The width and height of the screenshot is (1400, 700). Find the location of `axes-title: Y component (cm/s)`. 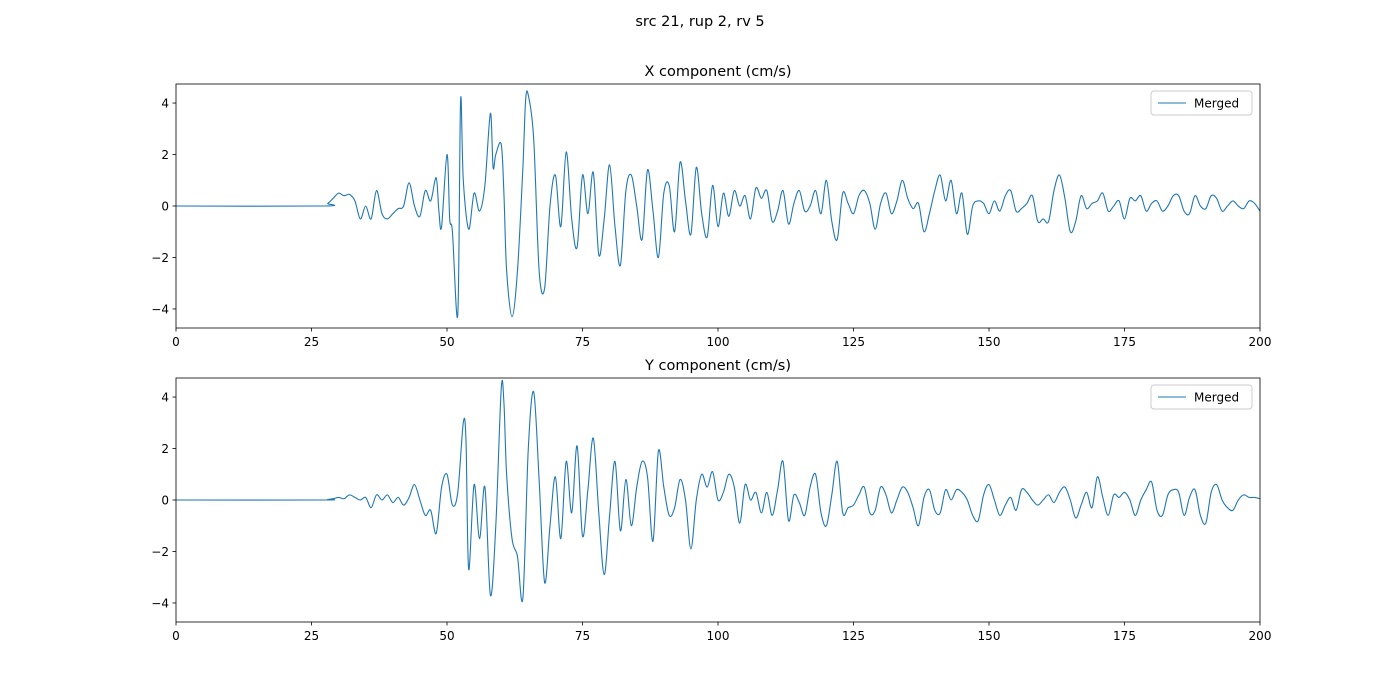

axes-title: Y component (cm/s) is located at coordinates (717, 366).